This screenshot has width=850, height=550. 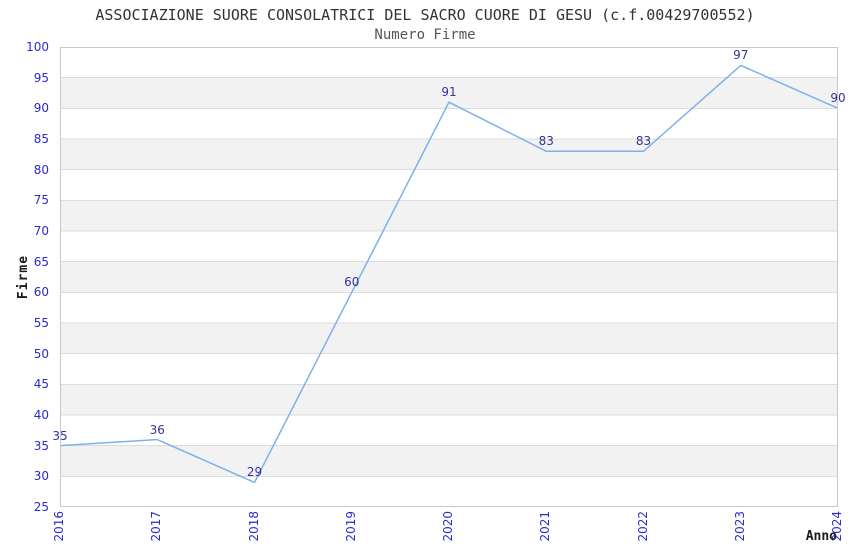 What do you see at coordinates (41, 139) in the screenshot?
I see `y-tick-label: 85` at bounding box center [41, 139].